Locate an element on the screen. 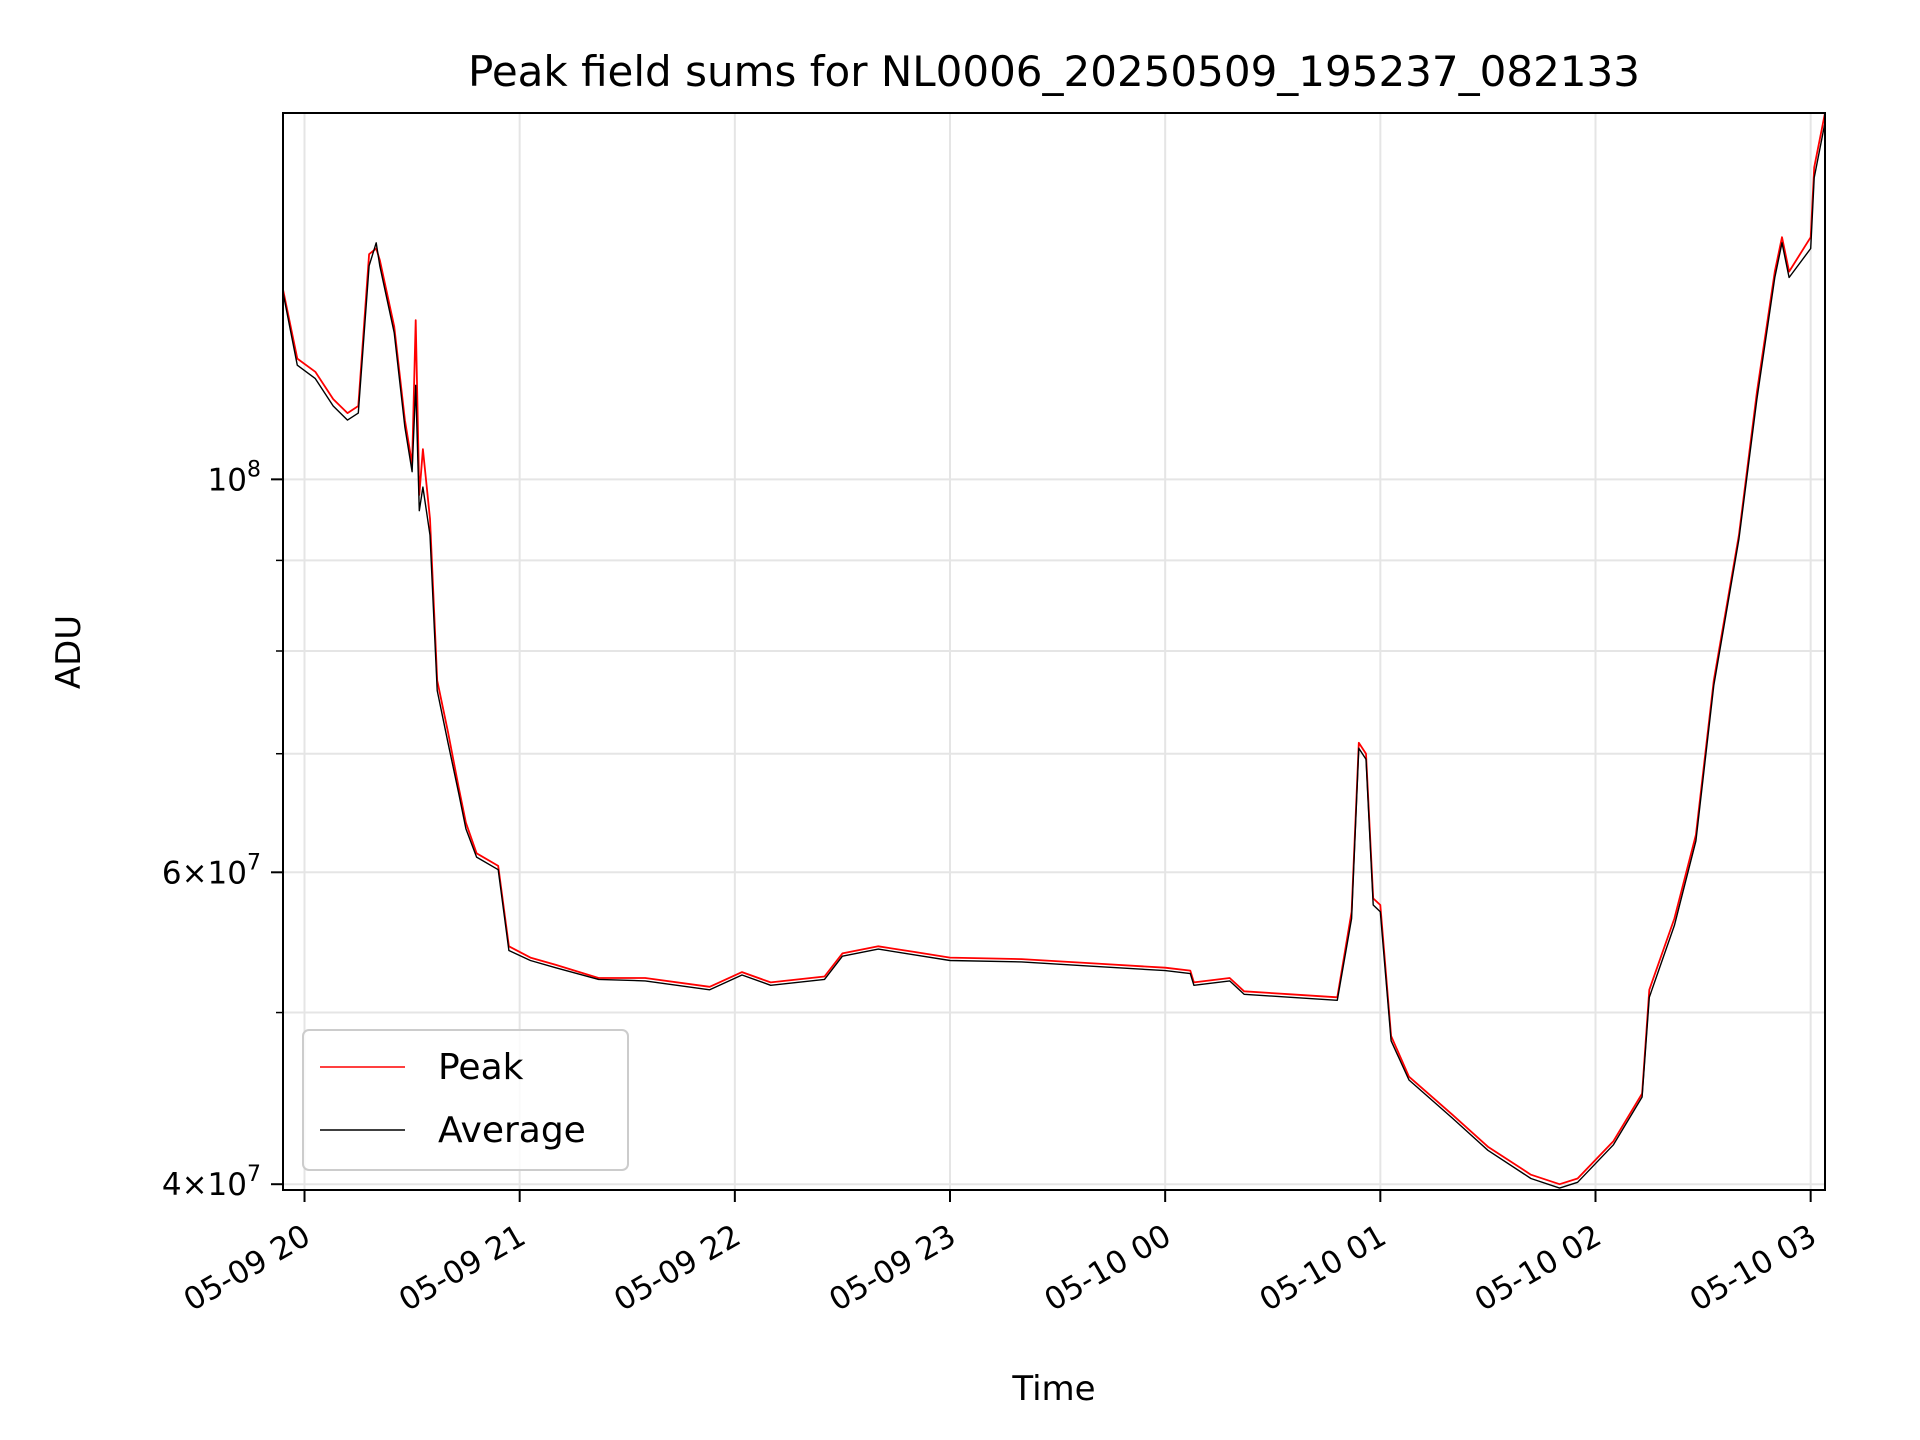  x-axis-label: Time is located at coordinates (1053, 1389).